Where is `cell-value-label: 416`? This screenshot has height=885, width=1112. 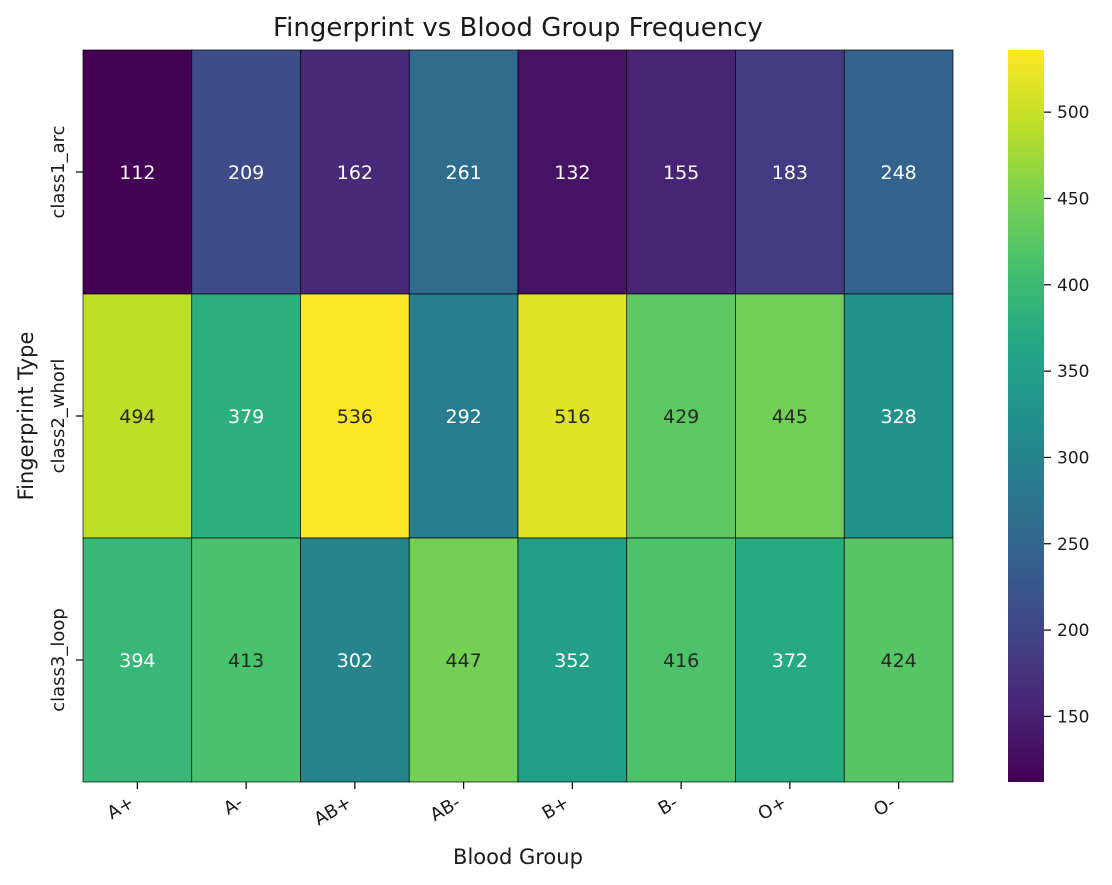
cell-value-label: 416 is located at coordinates (681, 661).